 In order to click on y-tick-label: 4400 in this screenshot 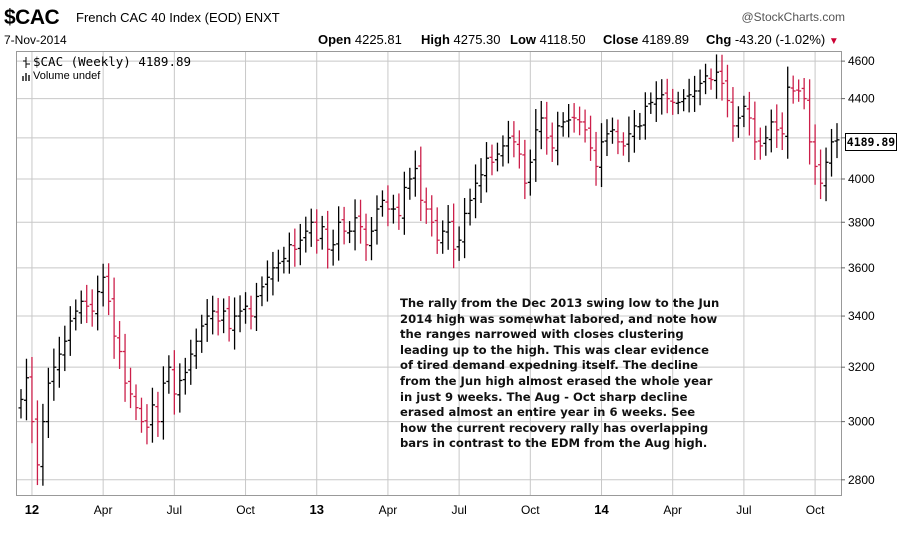, I will do `click(861, 99)`.